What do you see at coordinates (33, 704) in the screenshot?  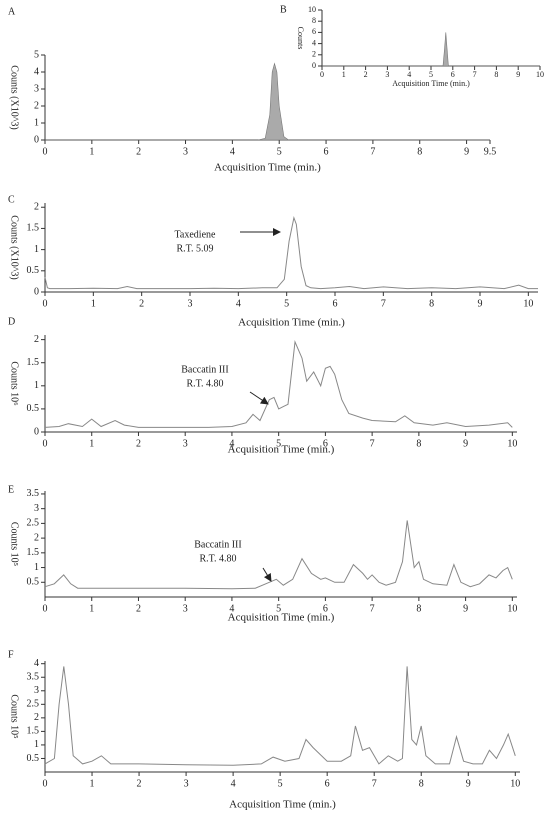 I see `y-tick-label: 2.5` at bounding box center [33, 704].